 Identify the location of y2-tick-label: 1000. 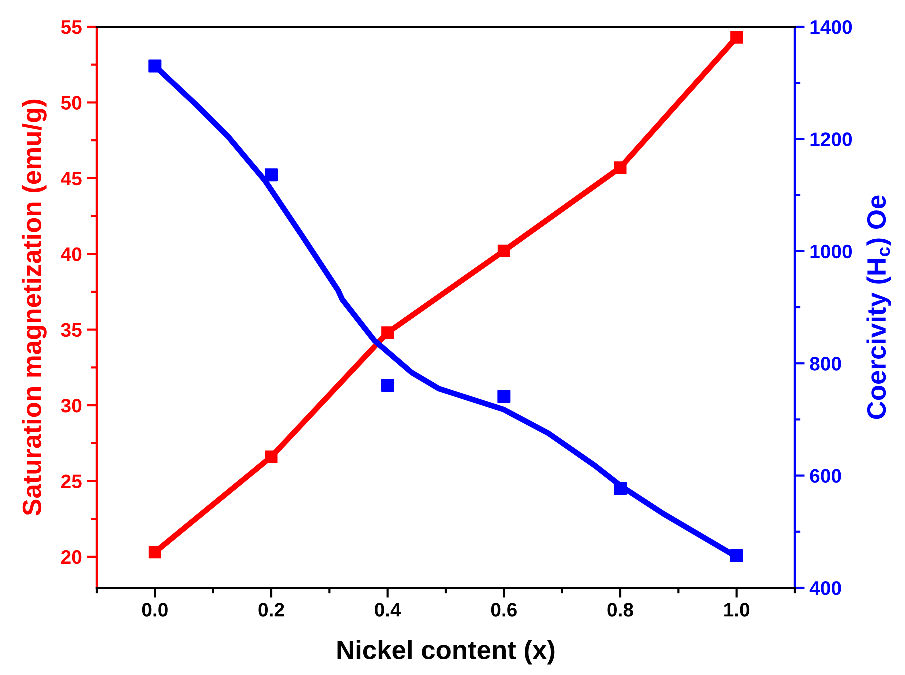
(831, 251).